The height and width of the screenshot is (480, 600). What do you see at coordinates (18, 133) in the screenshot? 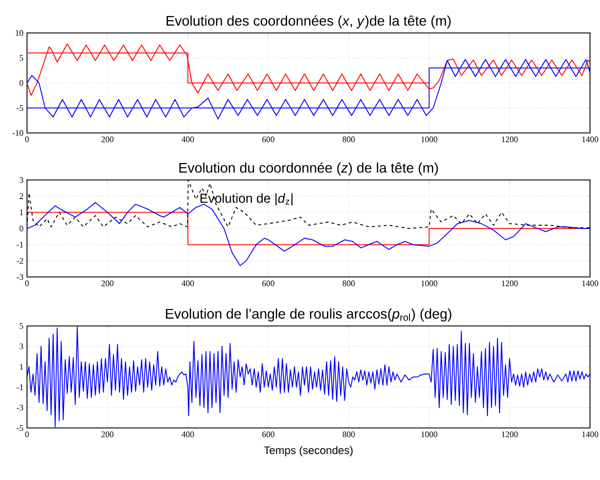
I see `y-tick-label: -10` at bounding box center [18, 133].